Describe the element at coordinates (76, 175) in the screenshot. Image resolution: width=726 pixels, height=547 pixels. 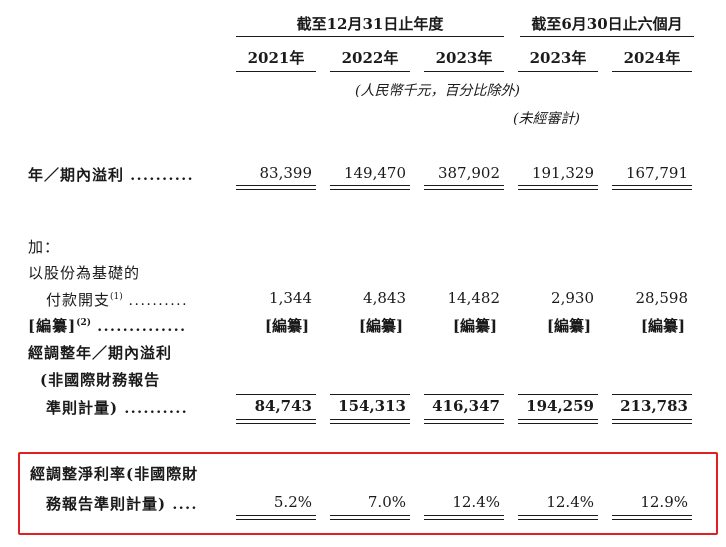
I see `row-label-profit-text: 年／期內溢利` at that location.